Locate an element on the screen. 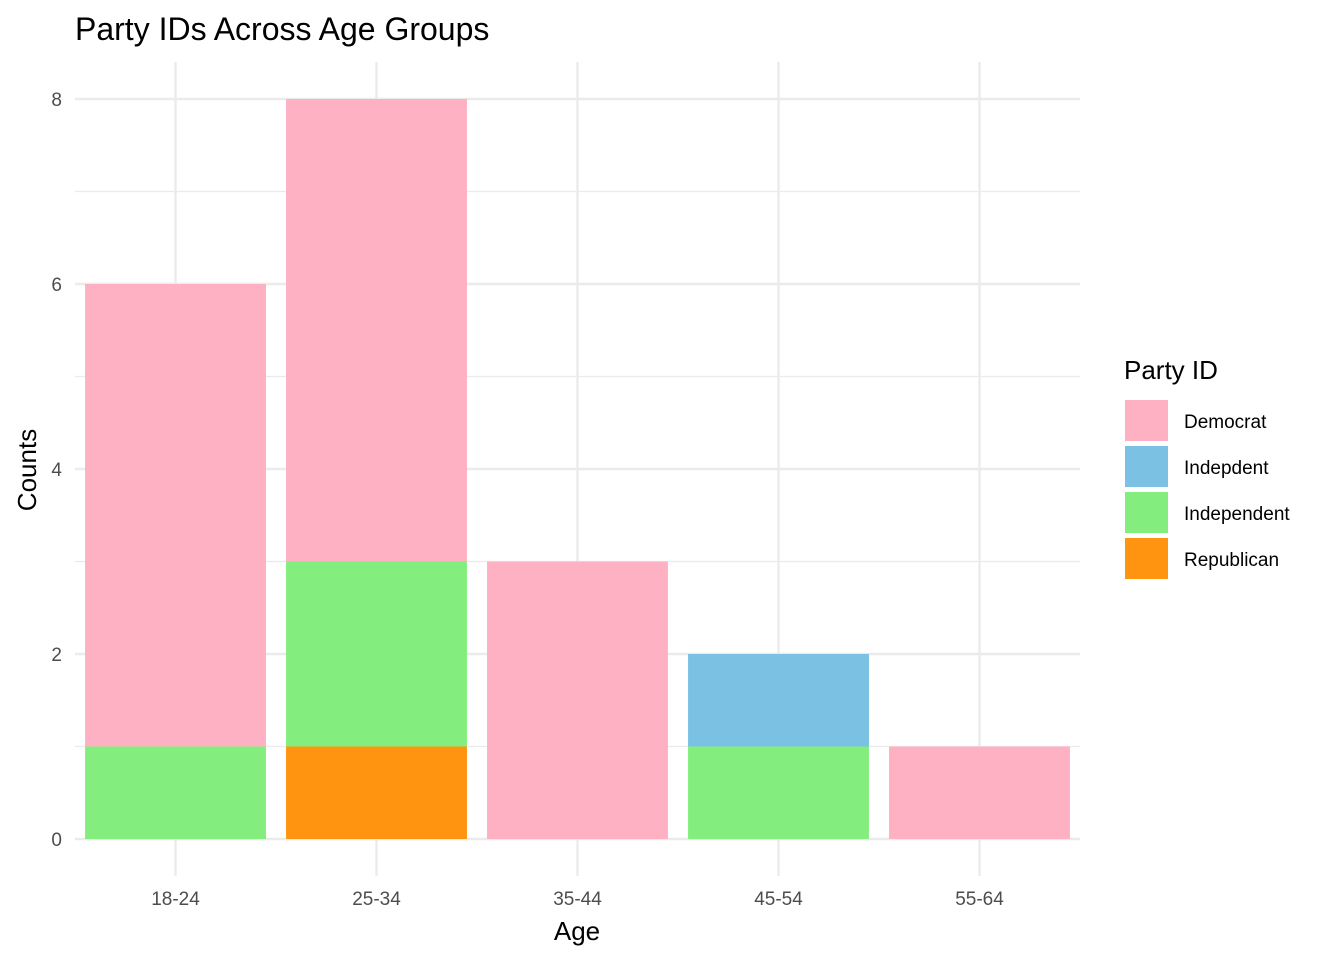  y-tick-label: 2 is located at coordinates (56, 655).